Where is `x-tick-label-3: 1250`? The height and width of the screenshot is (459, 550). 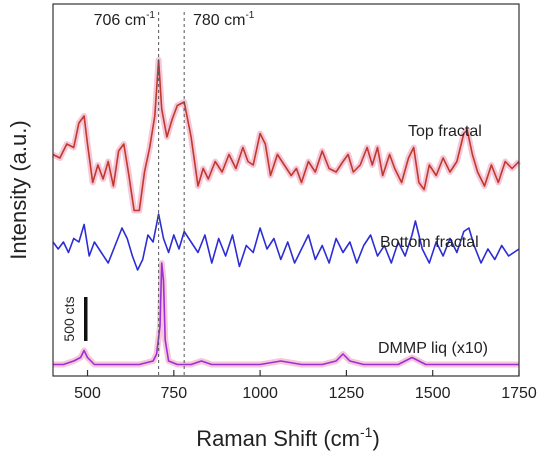 x-tick-label-3: 1250 is located at coordinates (347, 393).